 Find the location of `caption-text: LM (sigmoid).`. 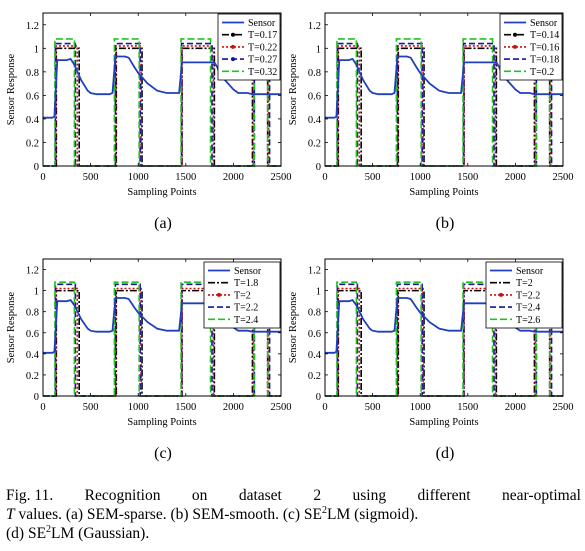

caption-text: LM (sigmoid). is located at coordinates (372, 514).